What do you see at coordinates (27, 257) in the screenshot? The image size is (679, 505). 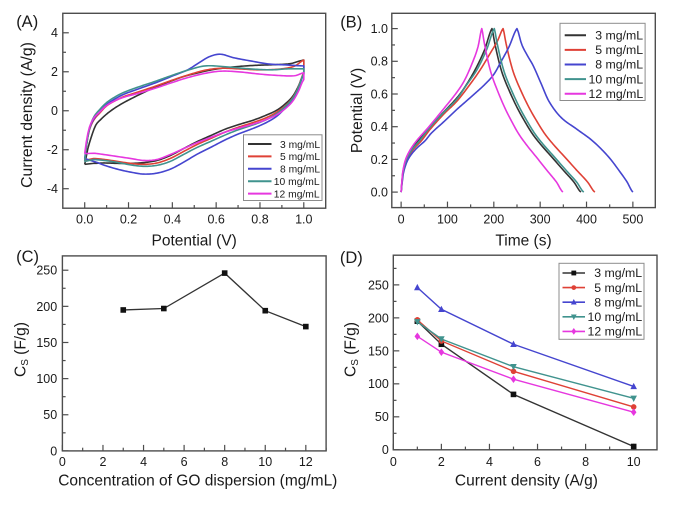 I see `svg-text: (C)` at bounding box center [27, 257].